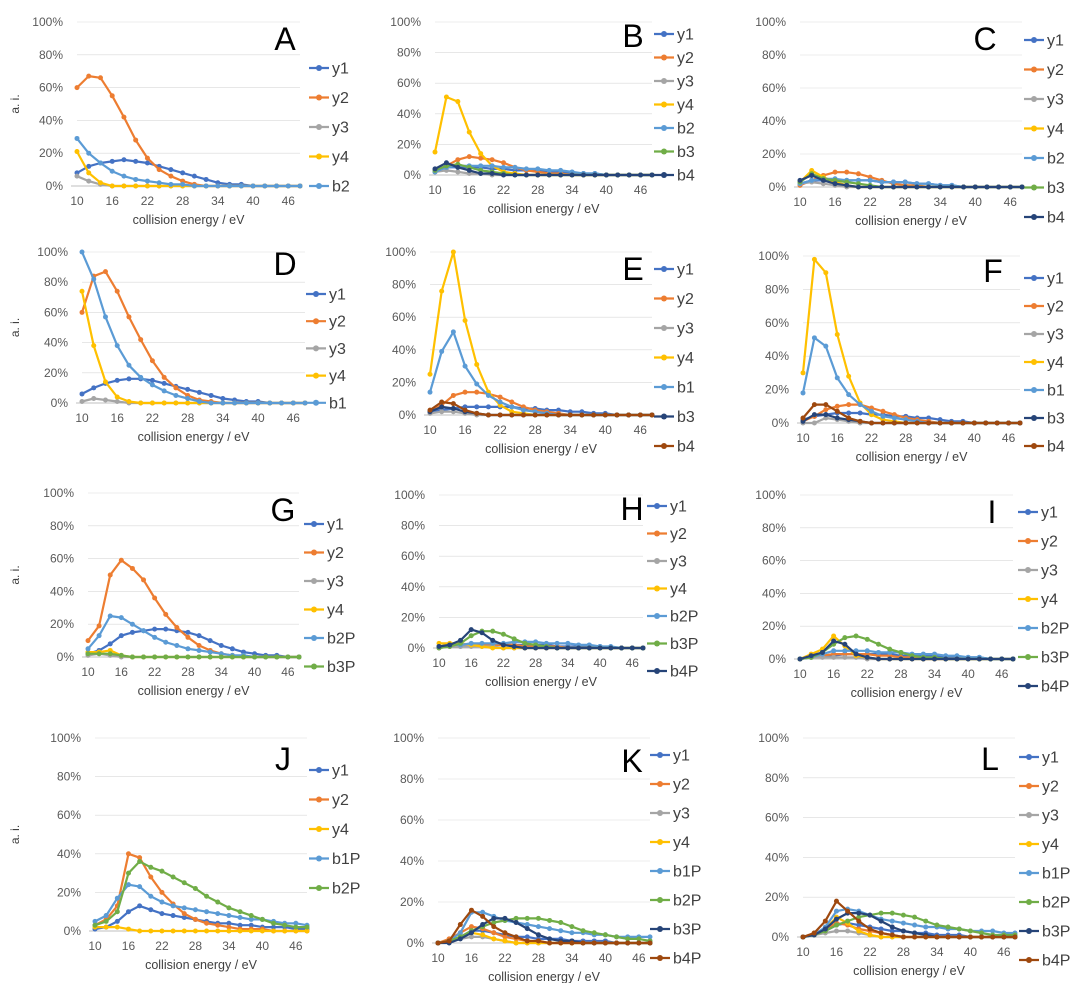  I want to click on legend-item-y3: y3, so click(1038, 571).